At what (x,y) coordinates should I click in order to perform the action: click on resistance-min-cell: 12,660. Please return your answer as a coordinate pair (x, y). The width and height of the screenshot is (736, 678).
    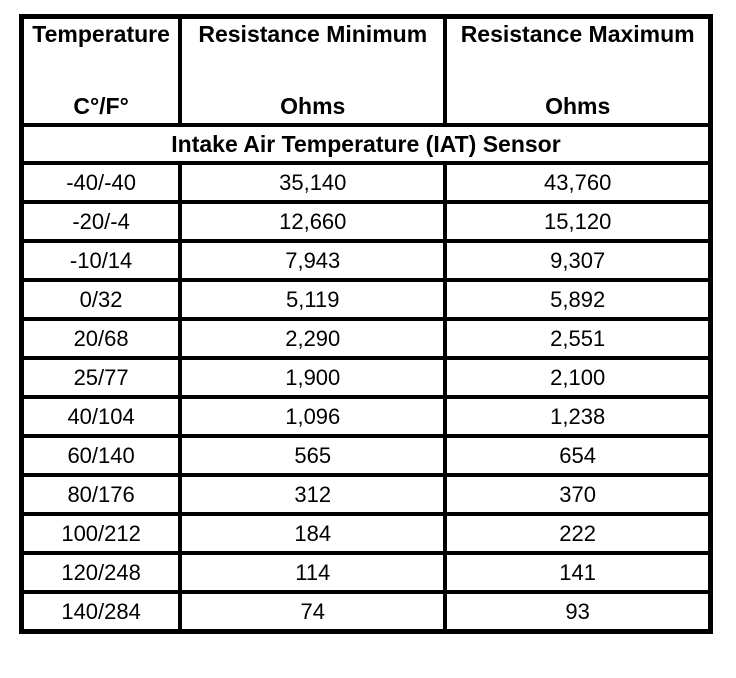
    Looking at the image, I should click on (313, 221).